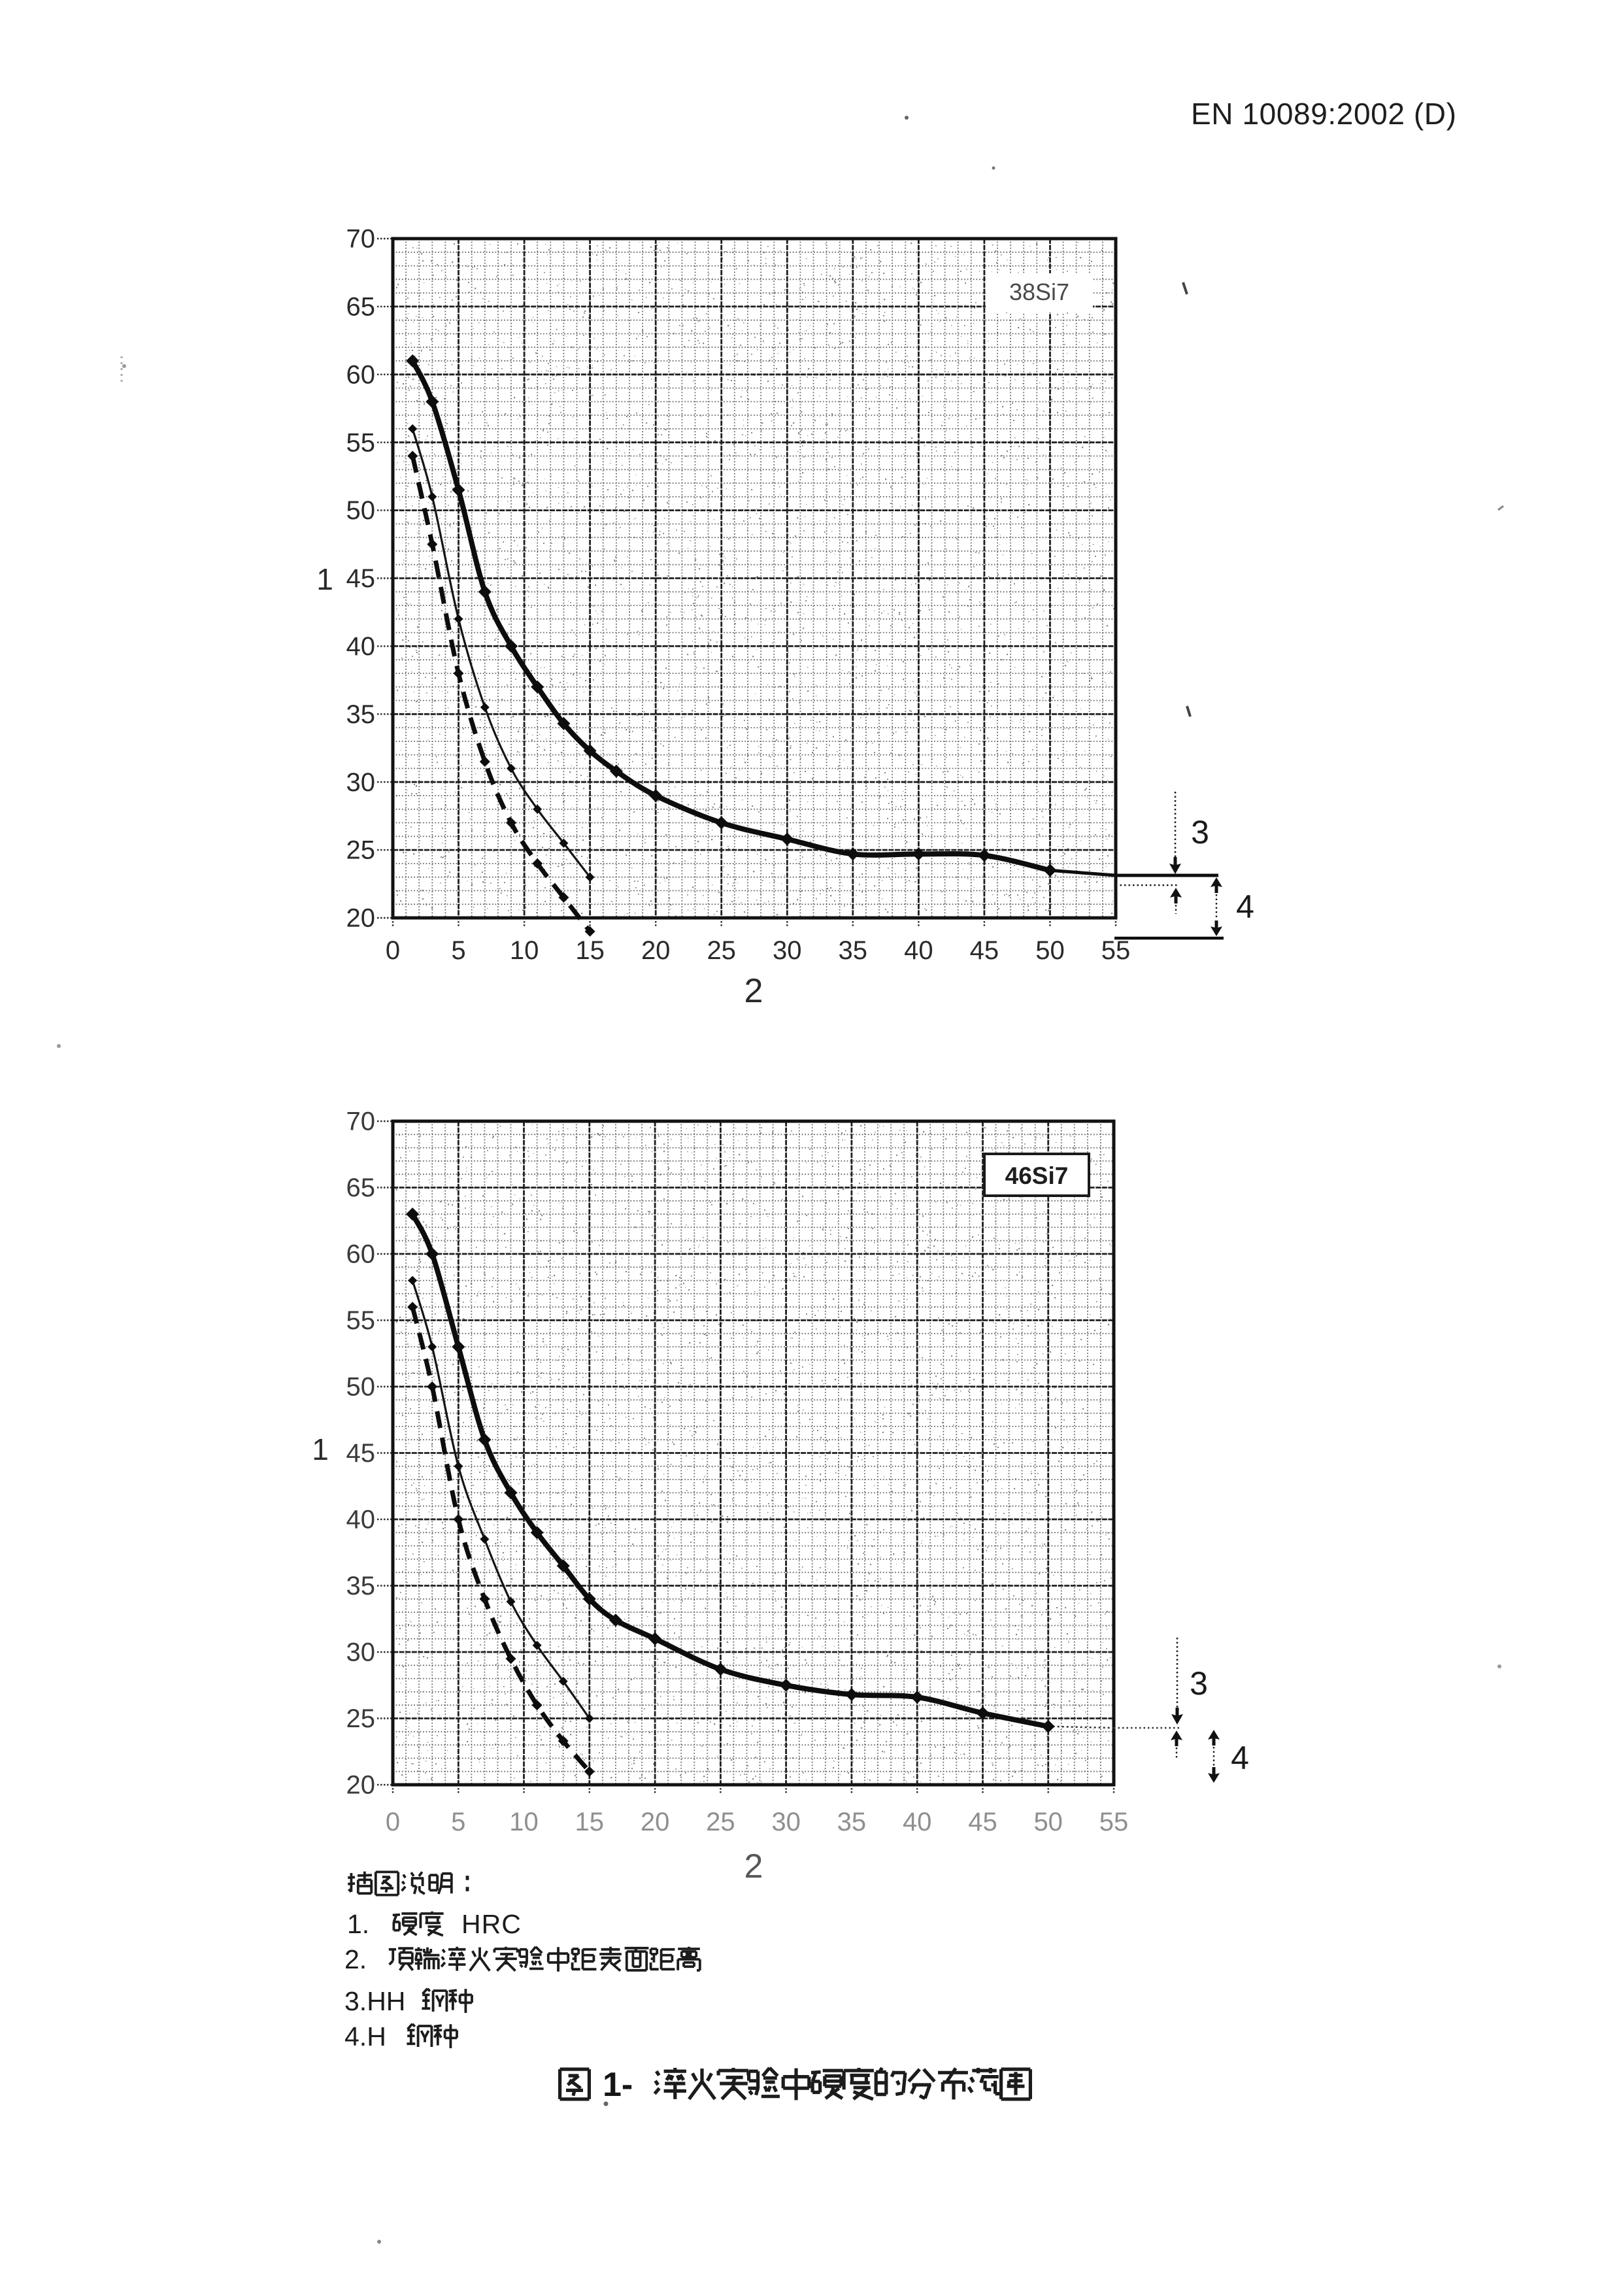 The width and height of the screenshot is (1621, 2296). What do you see at coordinates (355, 1959) in the screenshot?
I see `svg-text: 2.` at bounding box center [355, 1959].